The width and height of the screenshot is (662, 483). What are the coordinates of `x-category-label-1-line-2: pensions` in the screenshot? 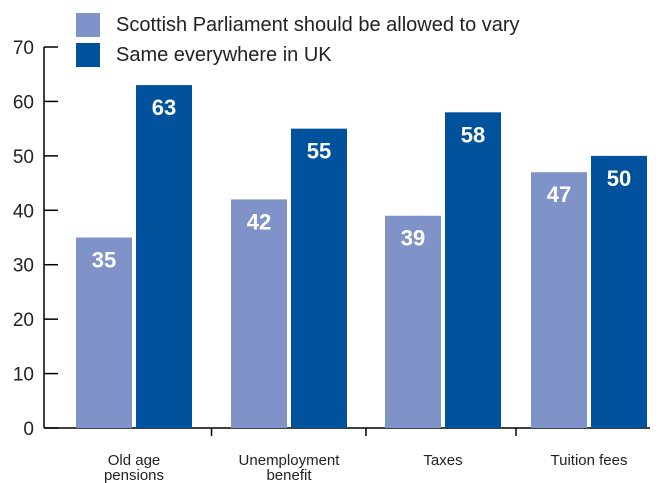 It's located at (134, 475).